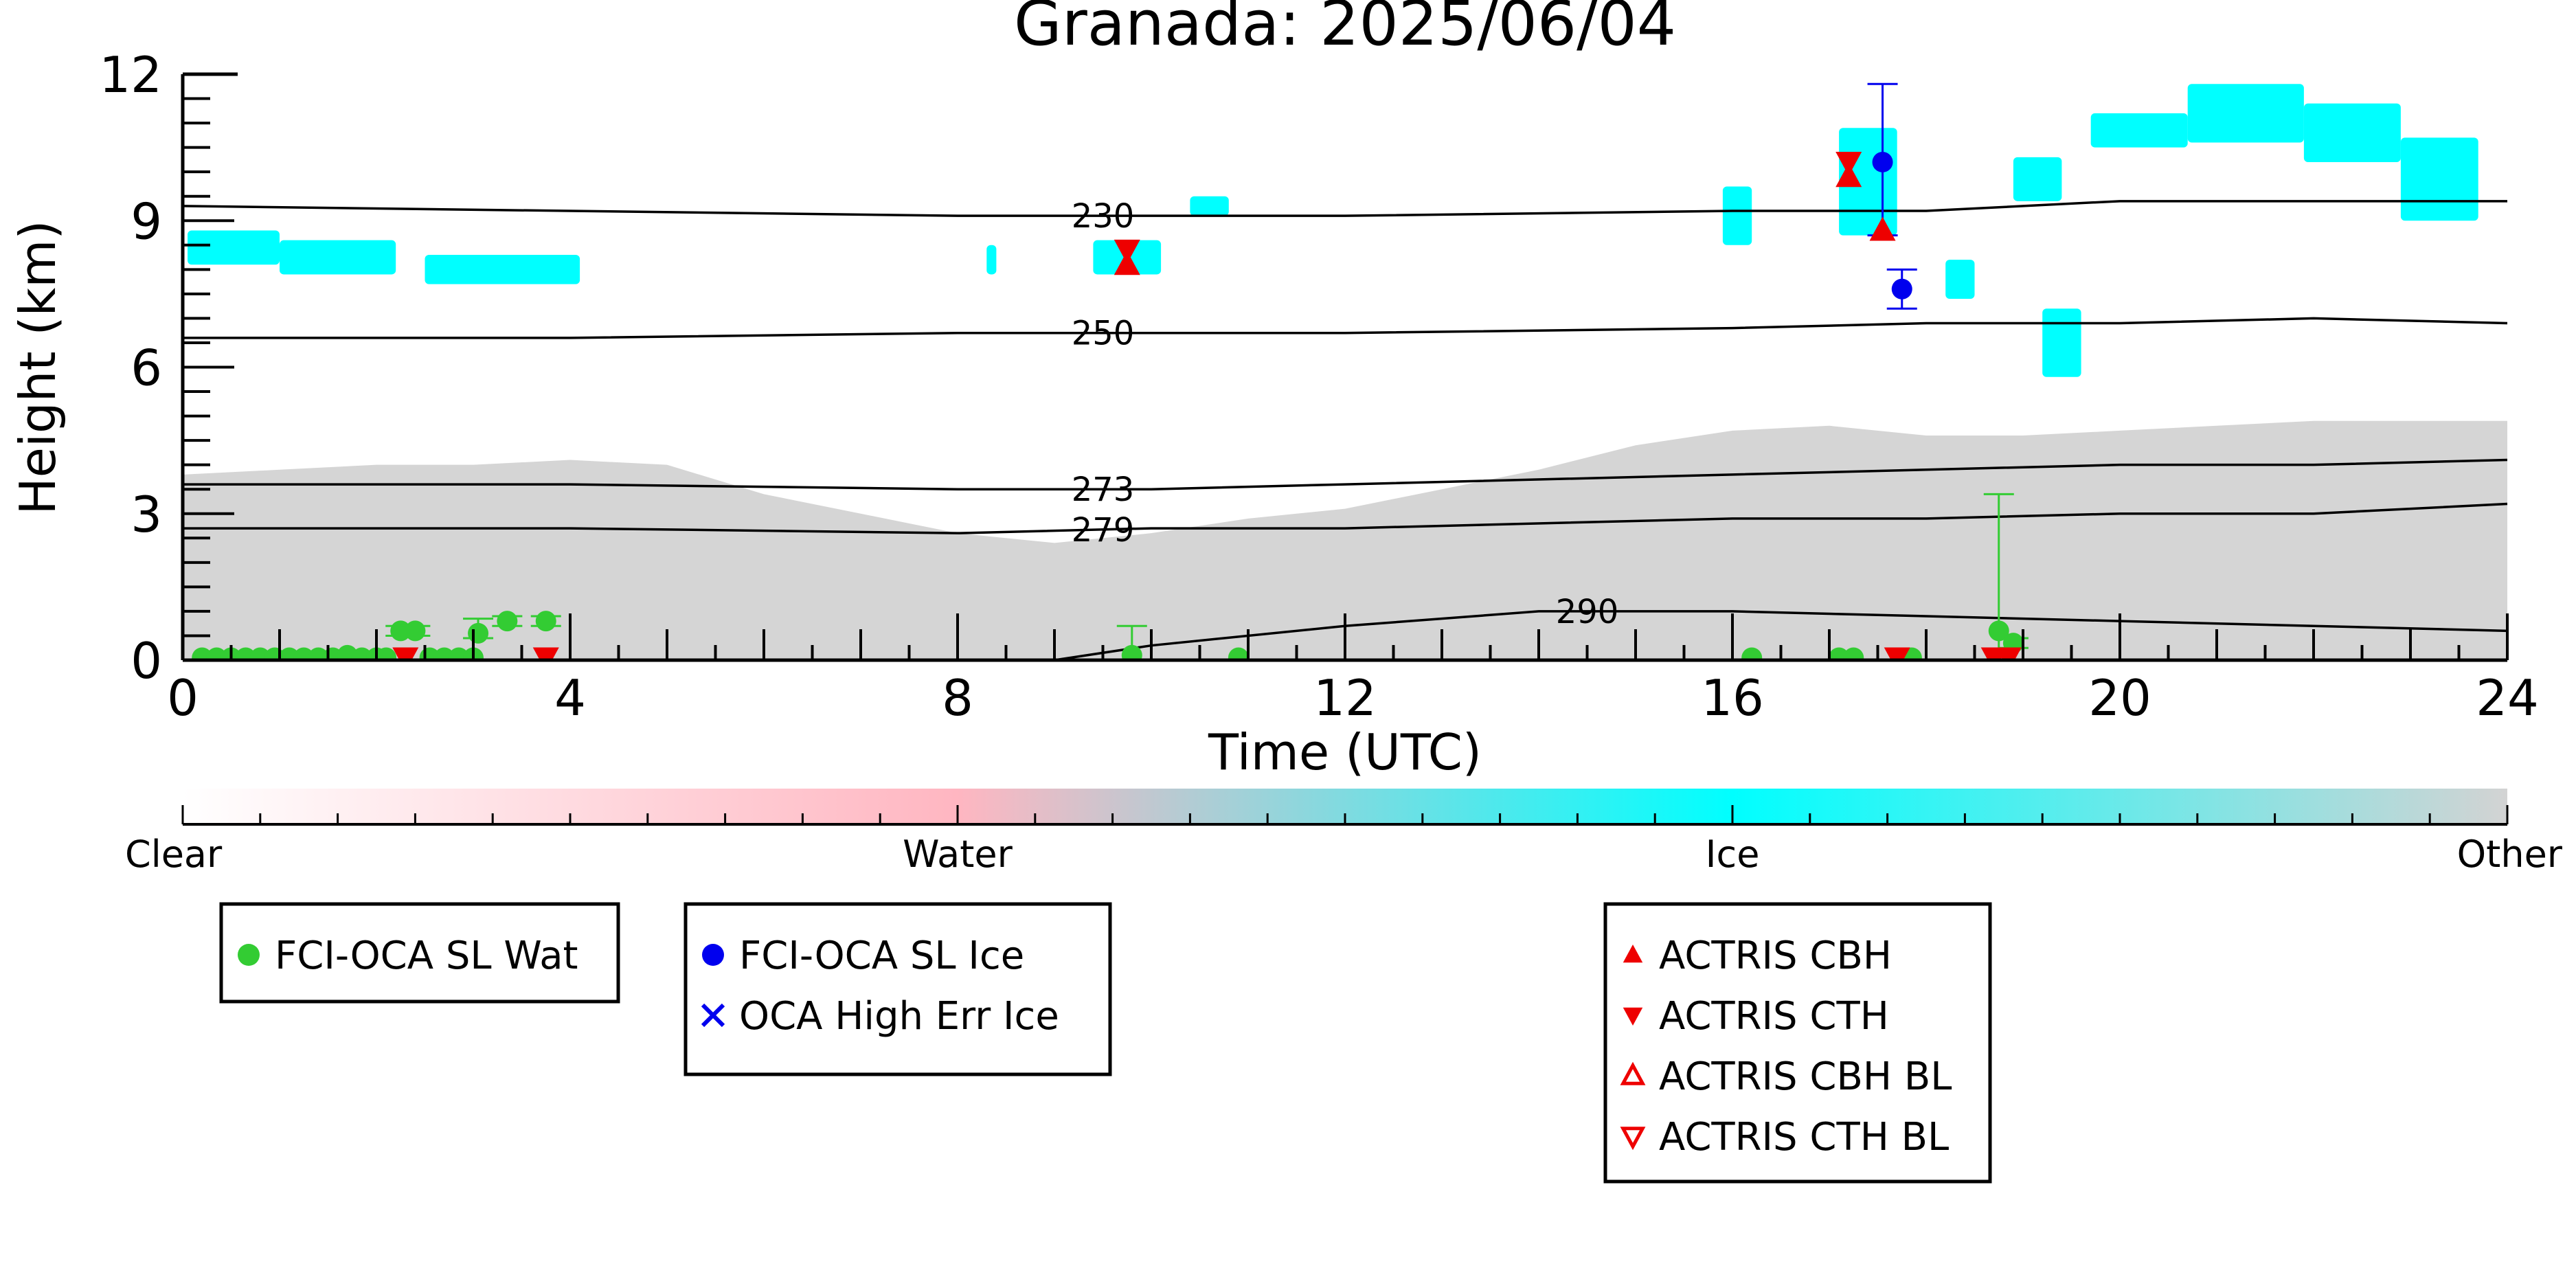 Image resolution: width=2576 pixels, height=1288 pixels. Describe the element at coordinates (1344, 832) in the screenshot. I see `colorbar: Clear Water Ice Other` at that location.